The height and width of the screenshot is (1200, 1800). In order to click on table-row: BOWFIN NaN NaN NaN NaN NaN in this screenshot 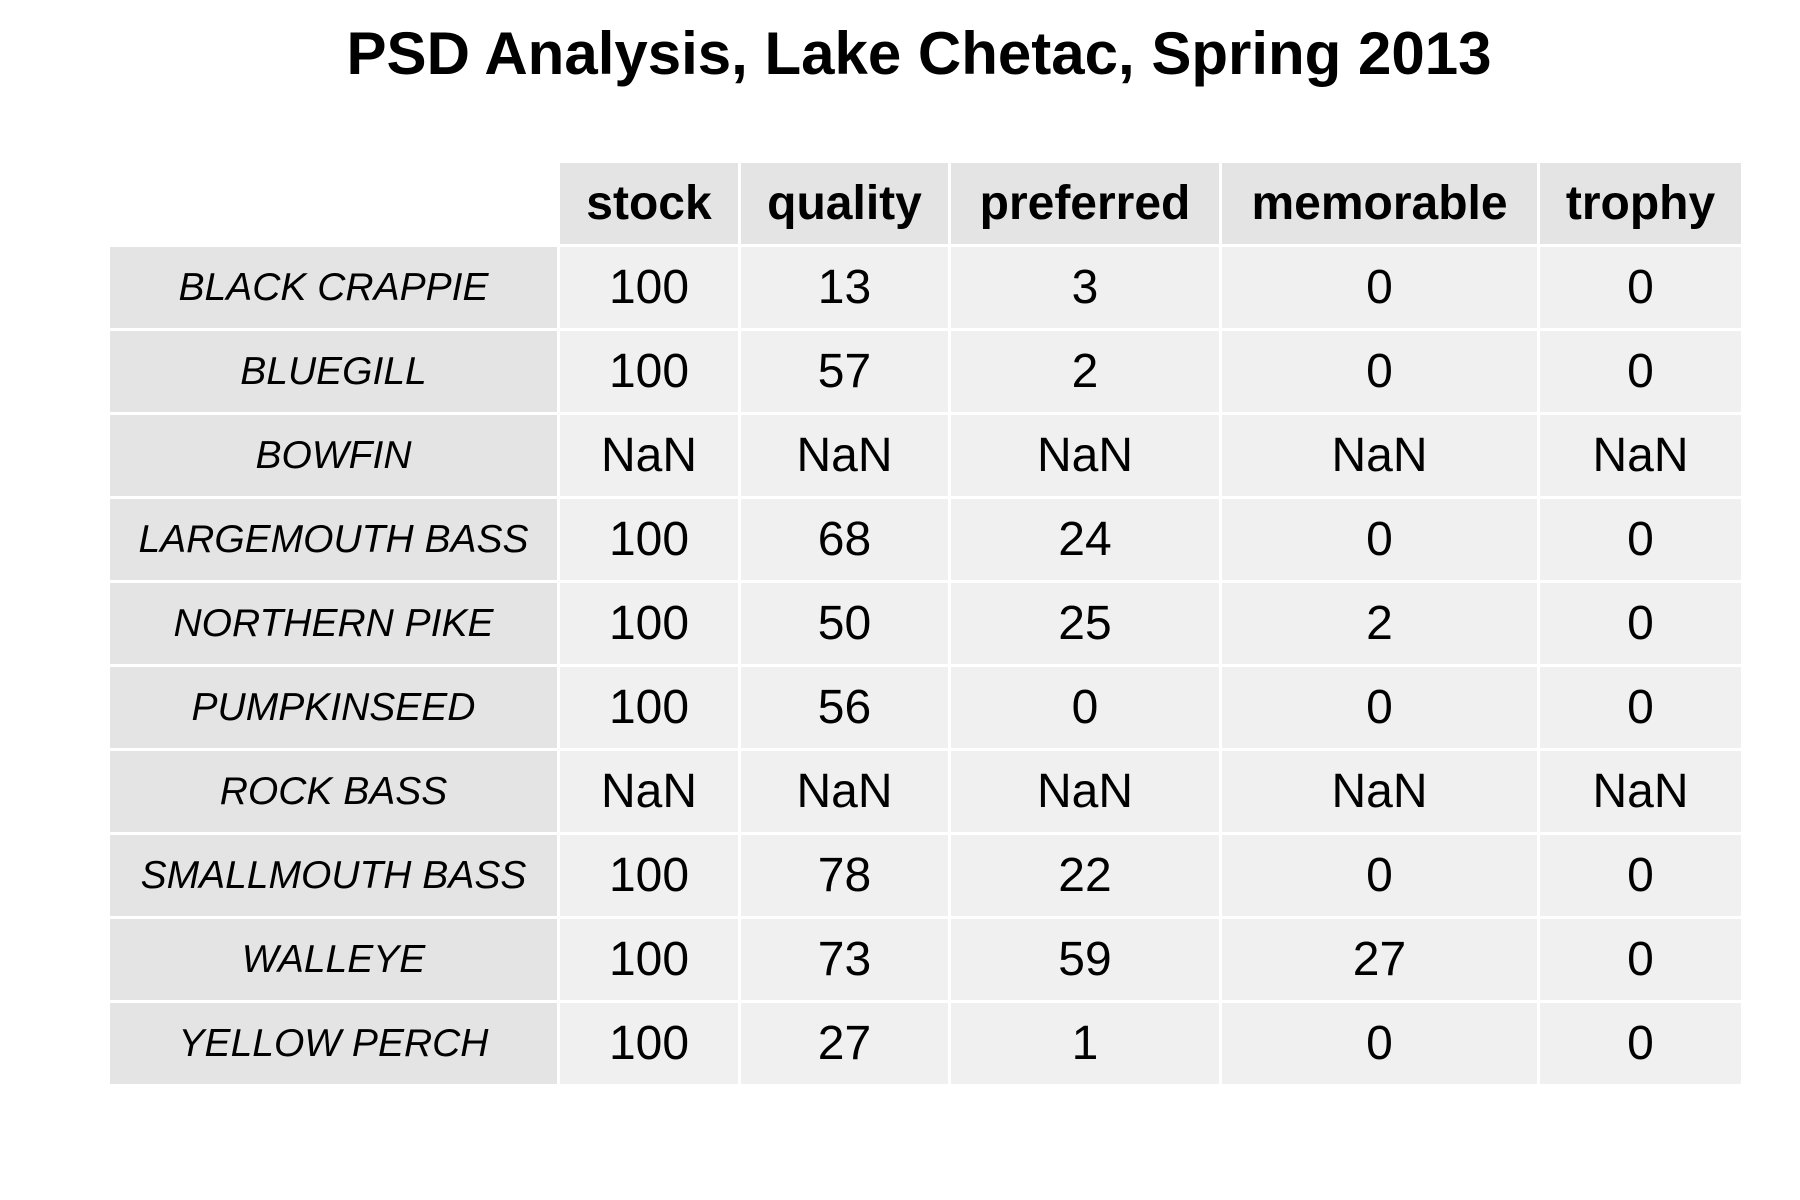, I will do `click(925, 455)`.